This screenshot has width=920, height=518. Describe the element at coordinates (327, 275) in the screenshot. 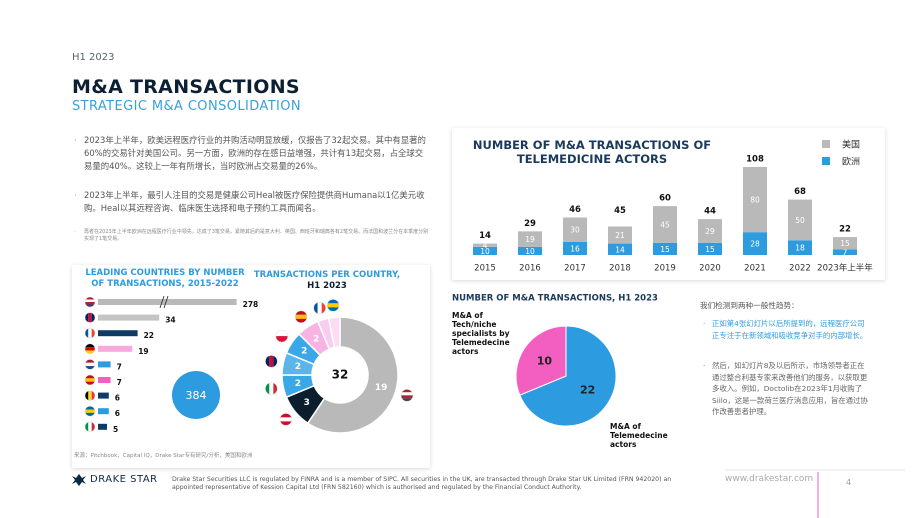

I see `chart-title-line: TRANSACTIONS PER COUNTRY,` at that location.